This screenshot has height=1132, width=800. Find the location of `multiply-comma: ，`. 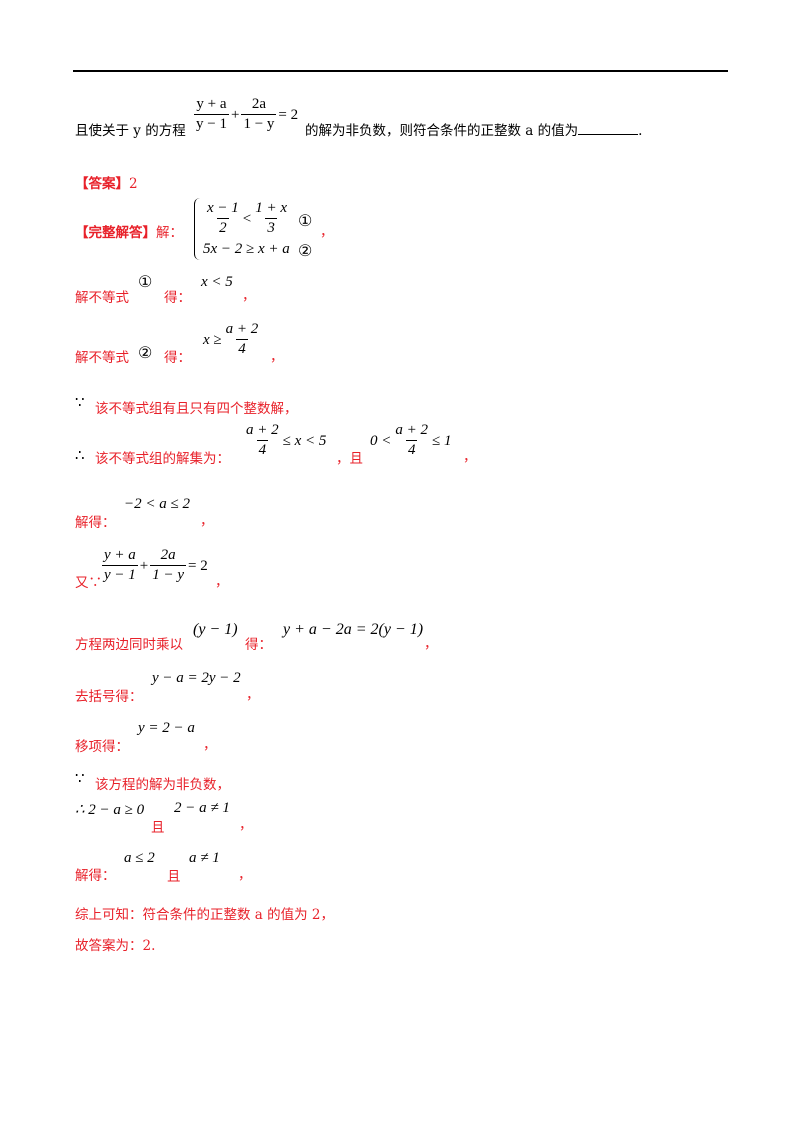

multiply-comma: ， is located at coordinates (431, 644).